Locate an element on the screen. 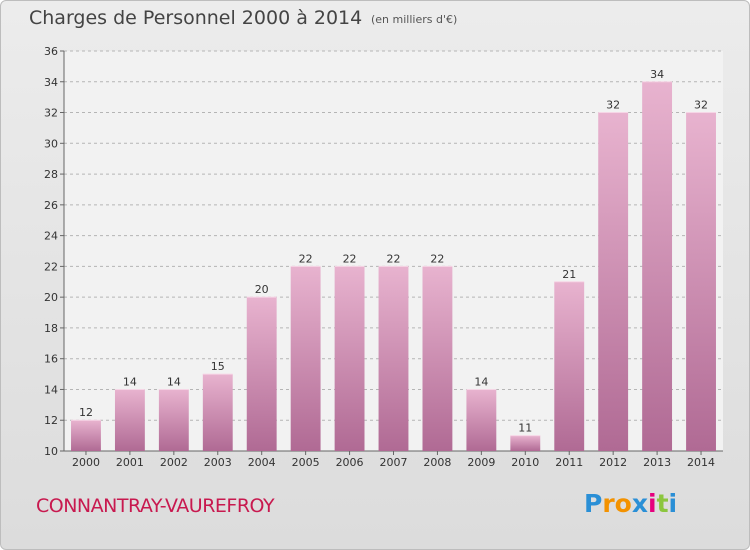  x-tick-label-2012: 2012 is located at coordinates (613, 462).